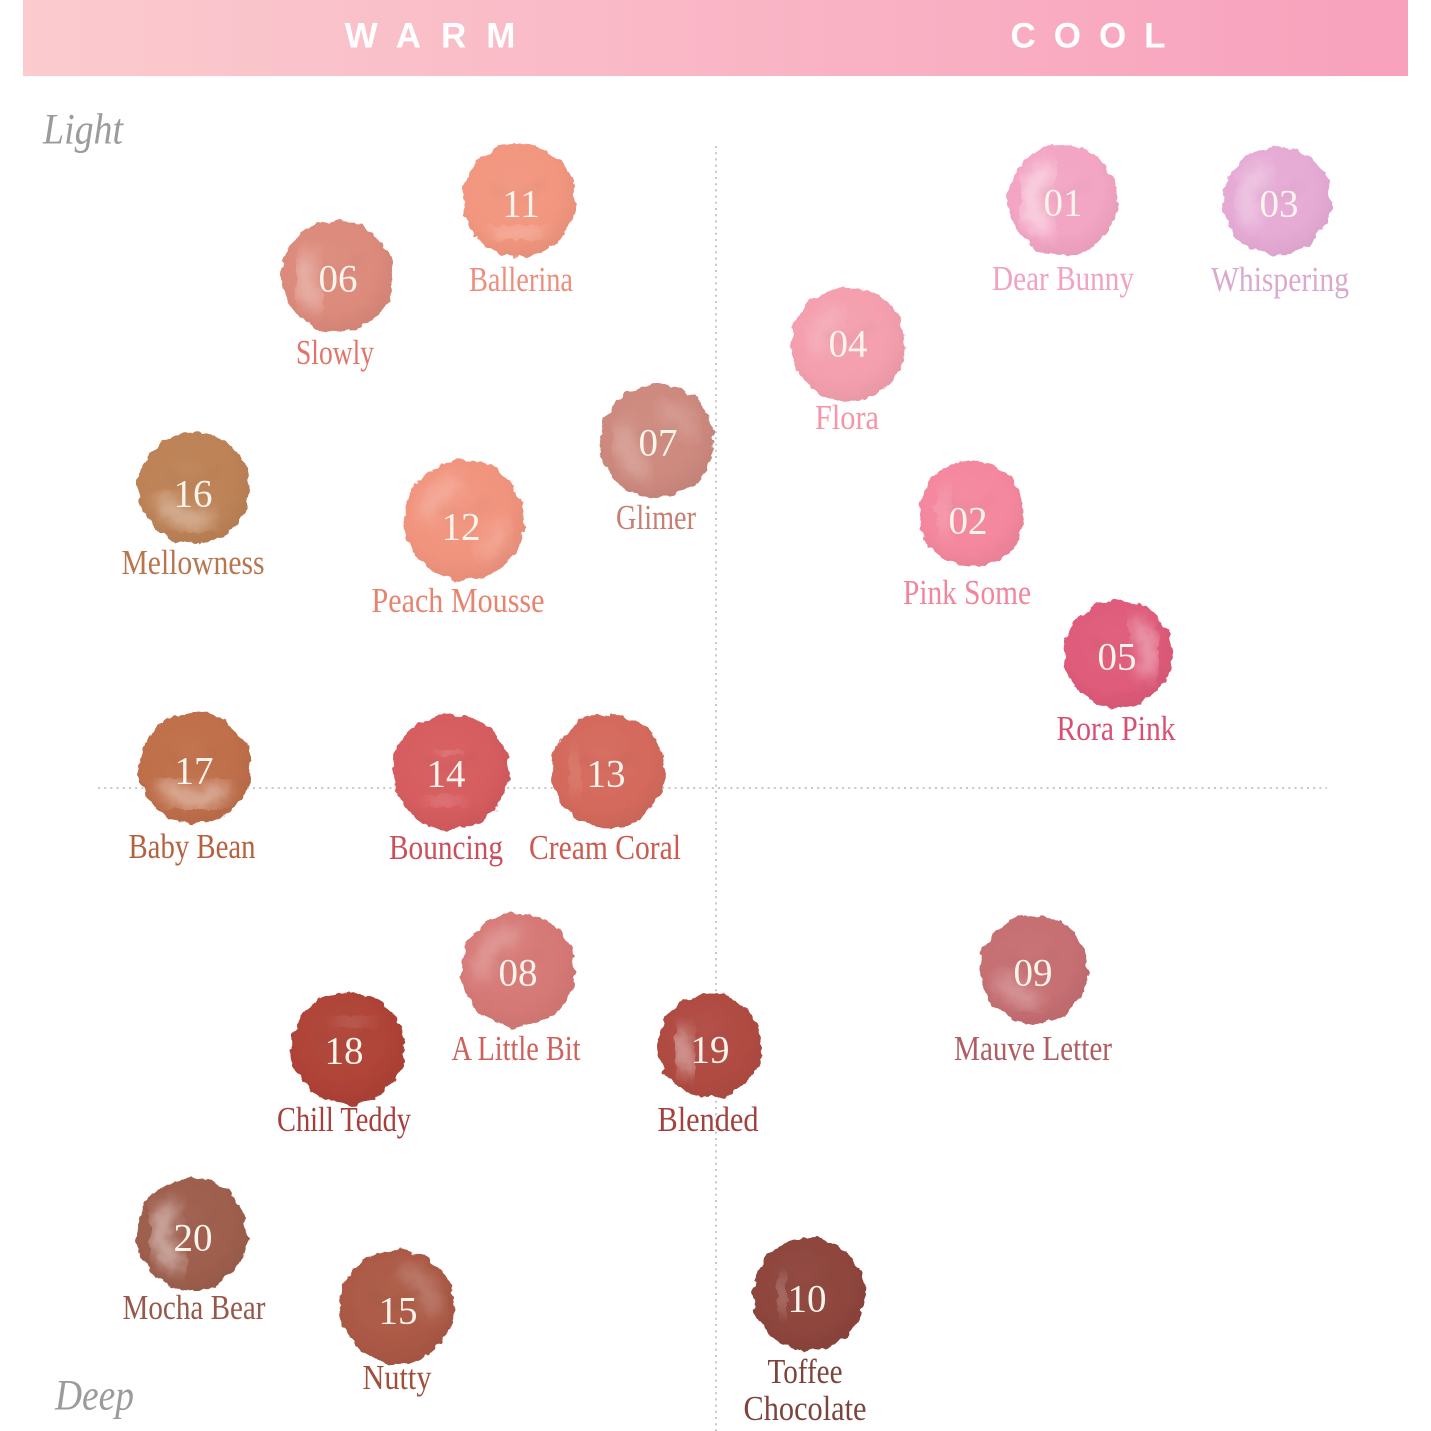 Image resolution: width=1431 pixels, height=1431 pixels. Describe the element at coordinates (805, 1408) in the screenshot. I see `svg-text: Chocolate` at that location.